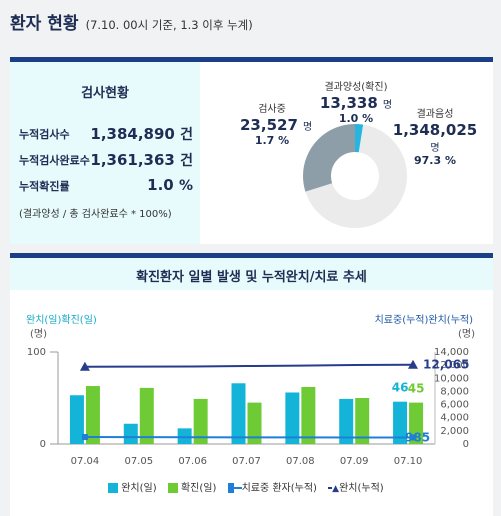 The image size is (501, 516). What do you see at coordinates (169, 25) in the screenshot?
I see `page-subtitle: (7.10. 00시 기준, 1.3 이후 누계)` at bounding box center [169, 25].